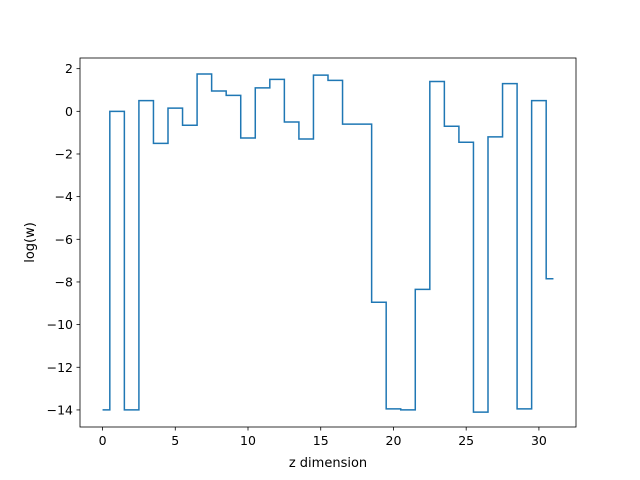  What do you see at coordinates (64, 153) in the screenshot?
I see `y-tick-label: −2` at bounding box center [64, 153].